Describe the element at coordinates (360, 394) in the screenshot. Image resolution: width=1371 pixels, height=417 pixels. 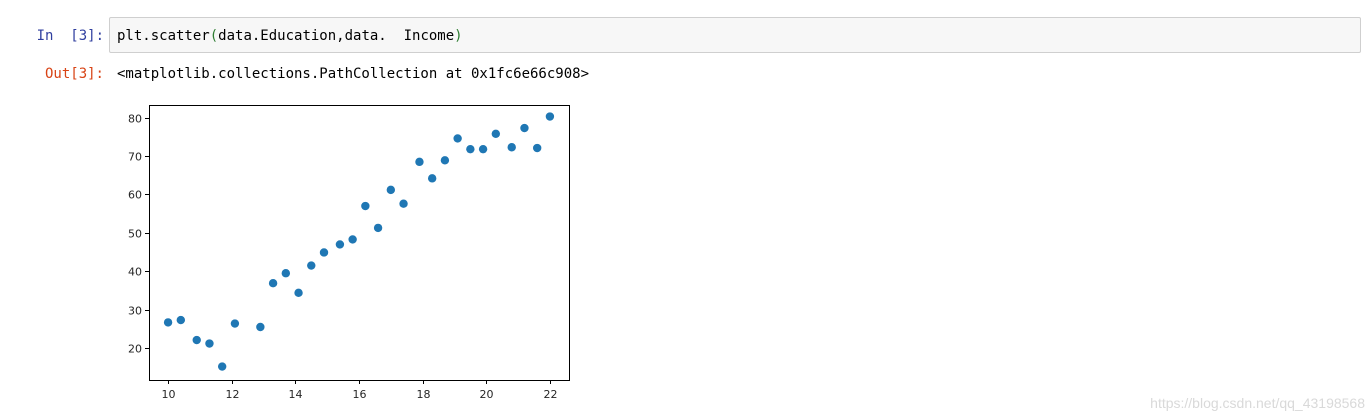
I see `x-tick-label: 16` at that location.